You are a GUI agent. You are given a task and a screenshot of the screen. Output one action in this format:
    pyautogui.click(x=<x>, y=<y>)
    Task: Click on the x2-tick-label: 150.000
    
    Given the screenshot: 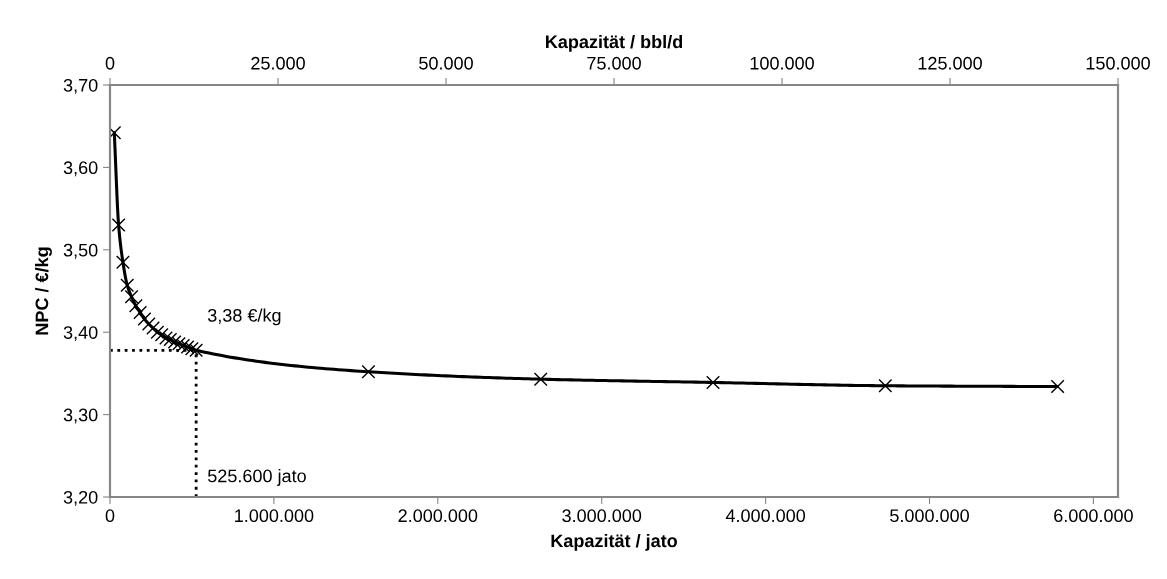 What is the action you would take?
    pyautogui.click(x=1118, y=63)
    